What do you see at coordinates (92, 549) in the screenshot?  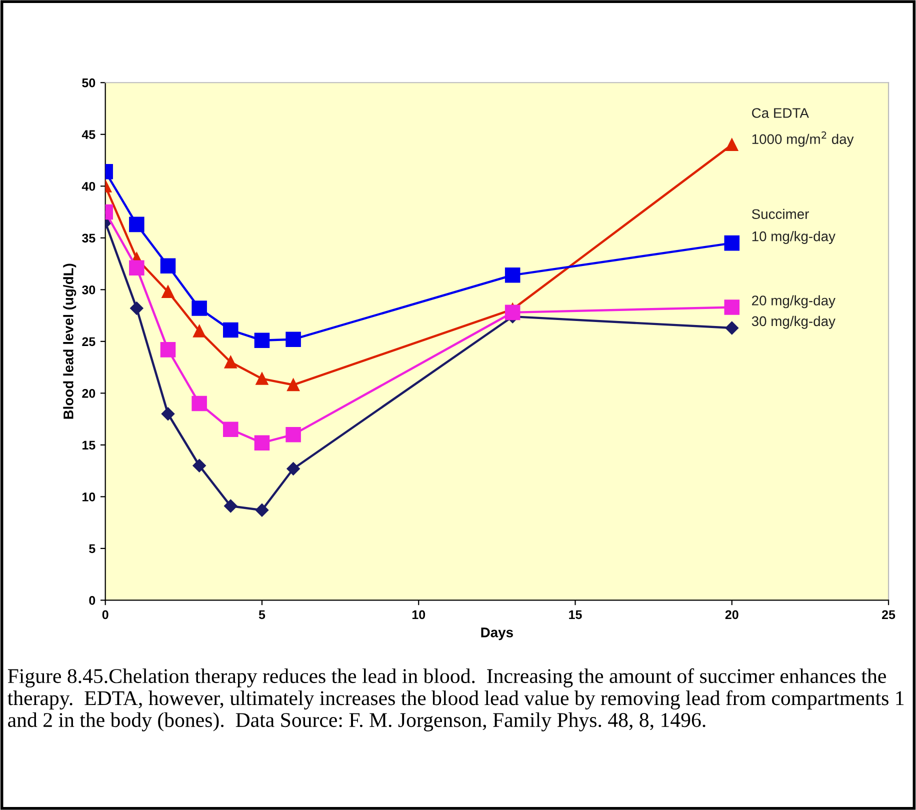 I see `y-tick-label: 5` at bounding box center [92, 549].